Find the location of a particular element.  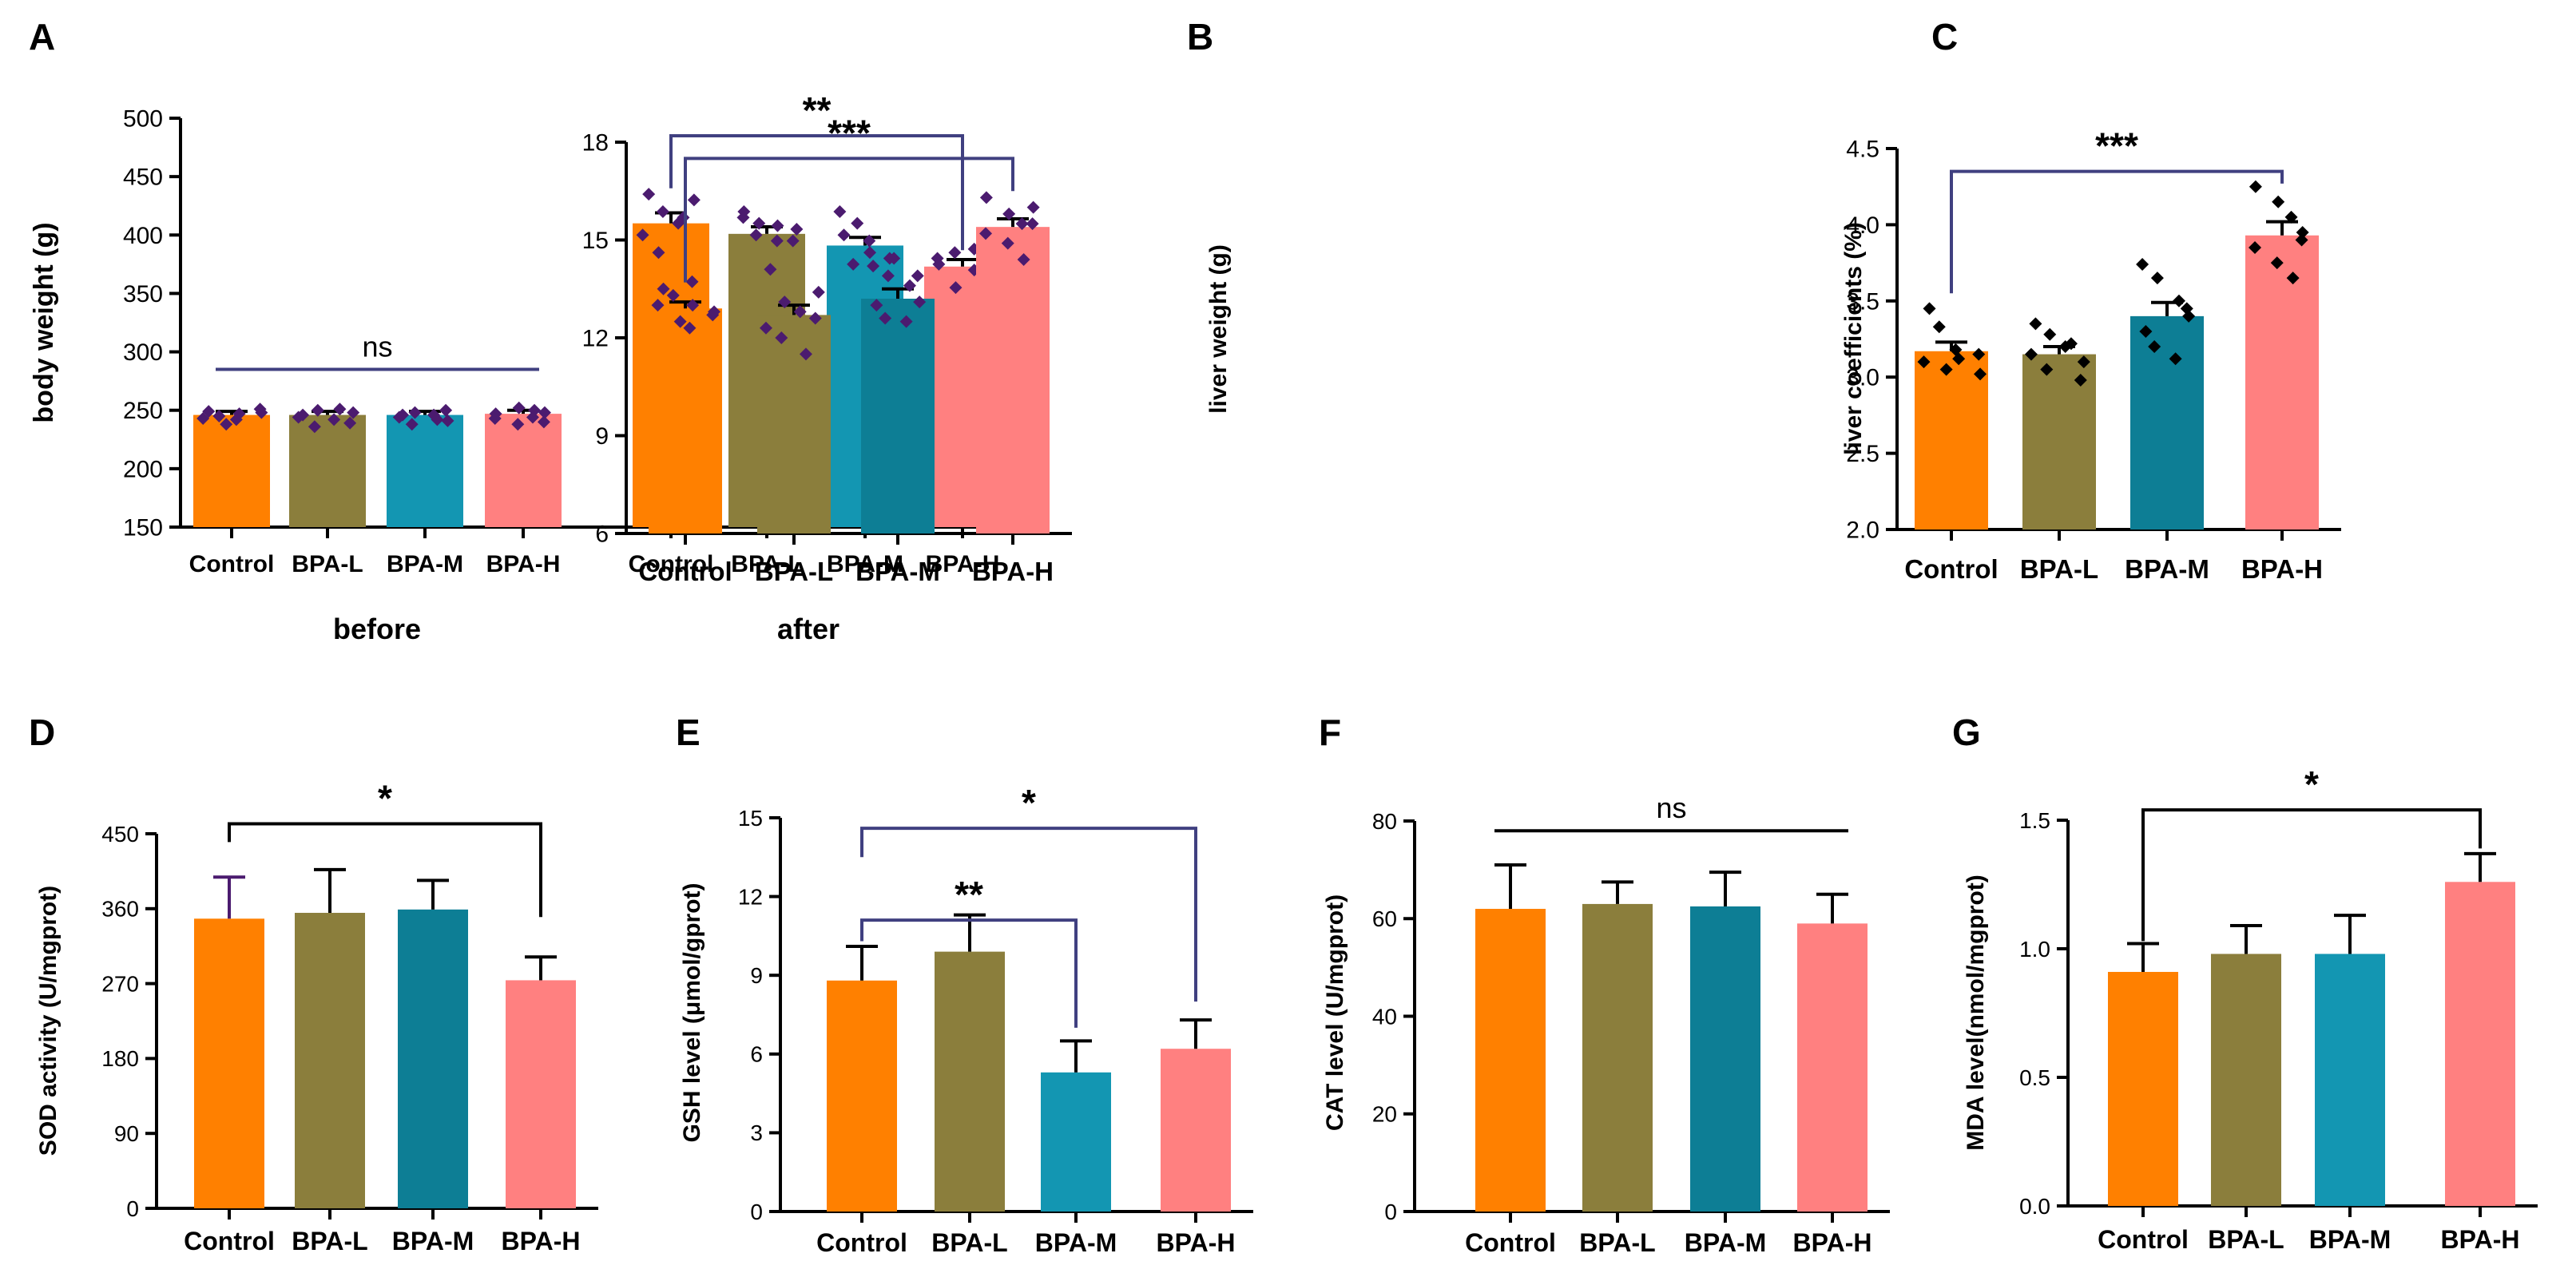

significance-label: *** is located at coordinates (850, 133).